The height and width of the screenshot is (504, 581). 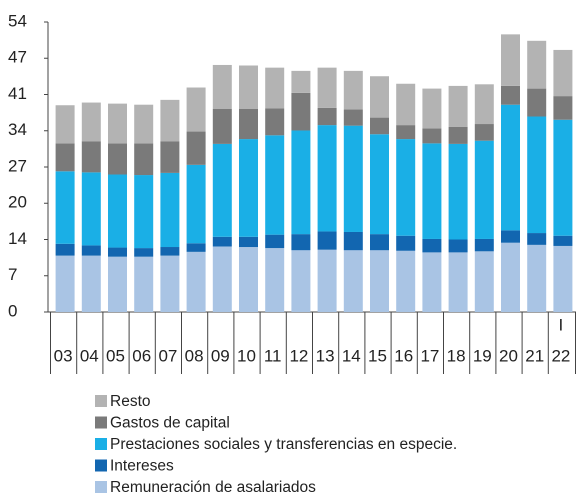 I want to click on legend-label: Remuneración de asalariados, so click(x=213, y=487).